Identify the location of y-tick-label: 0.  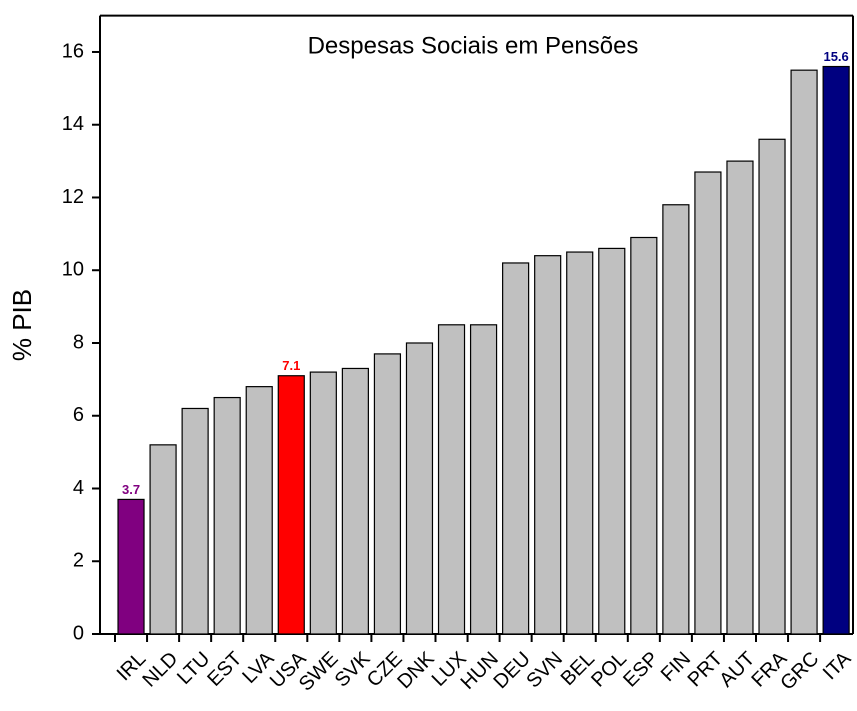
(78, 633).